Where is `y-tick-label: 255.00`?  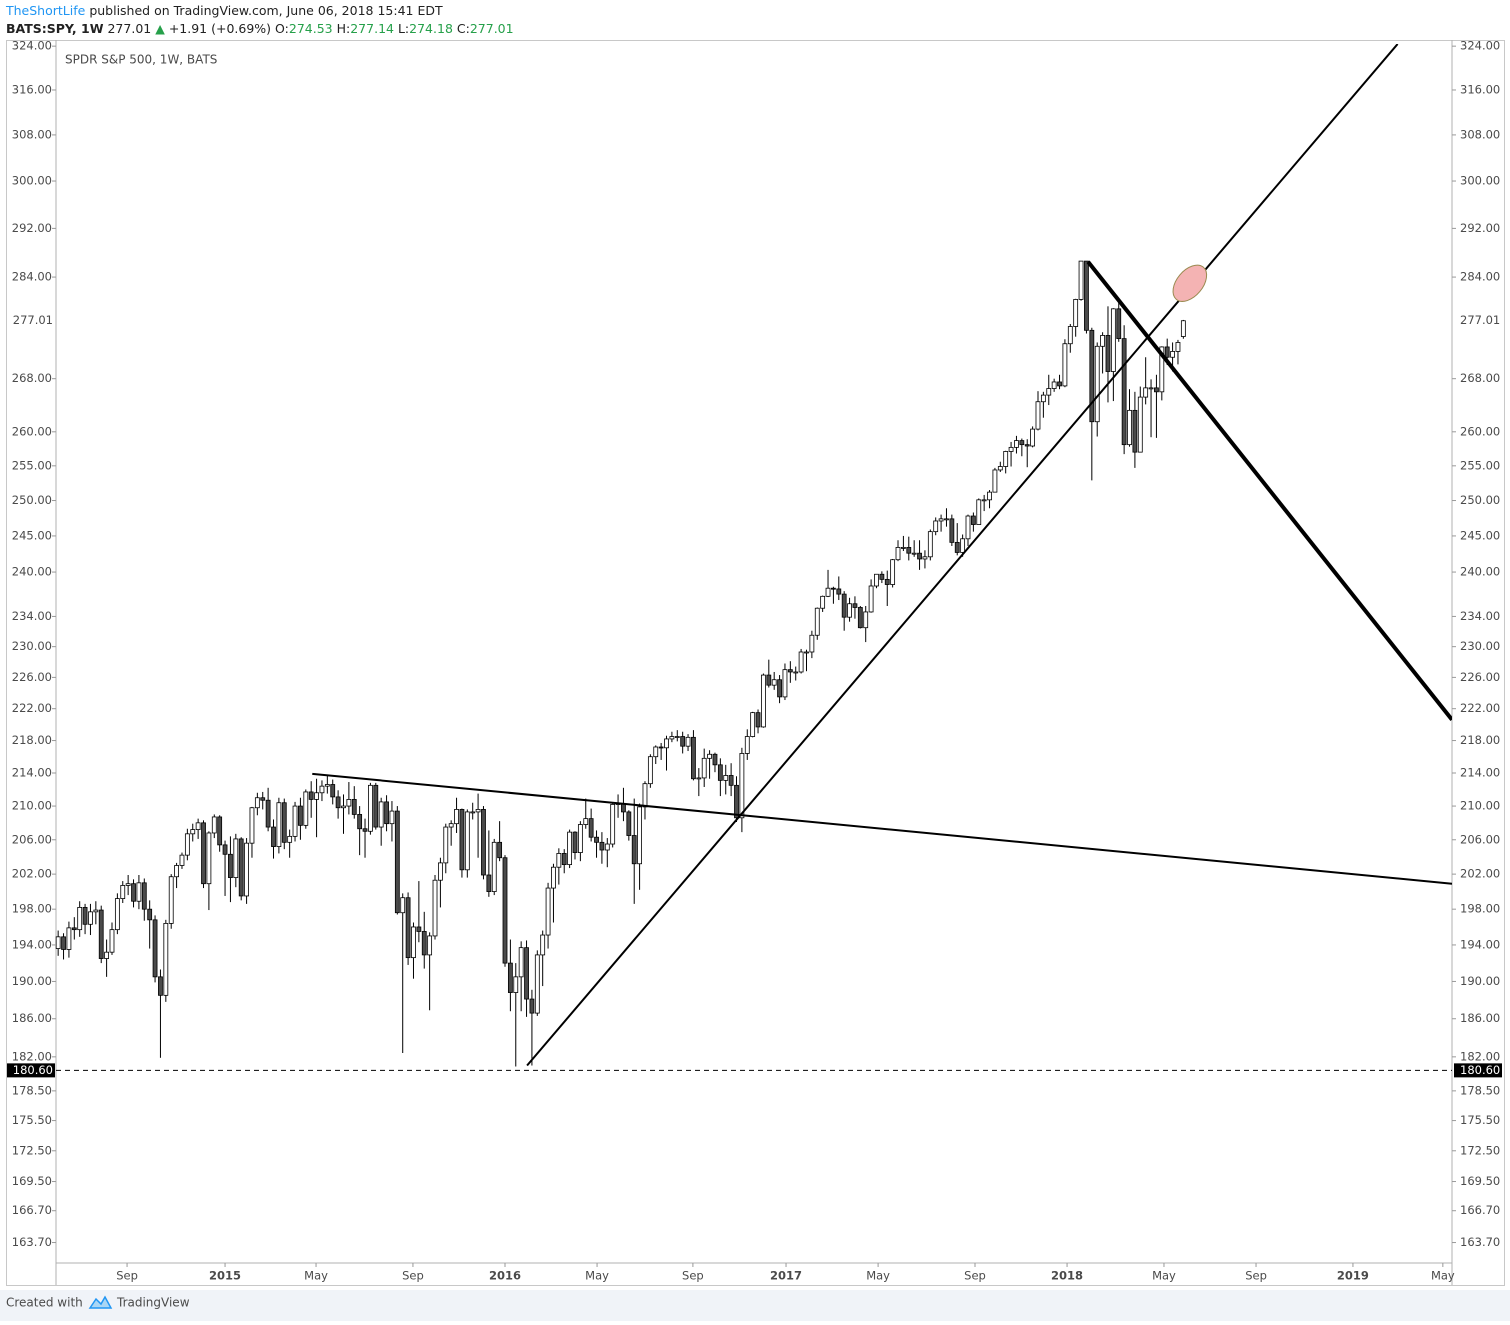 y-tick-label: 255.00 is located at coordinates (32, 465).